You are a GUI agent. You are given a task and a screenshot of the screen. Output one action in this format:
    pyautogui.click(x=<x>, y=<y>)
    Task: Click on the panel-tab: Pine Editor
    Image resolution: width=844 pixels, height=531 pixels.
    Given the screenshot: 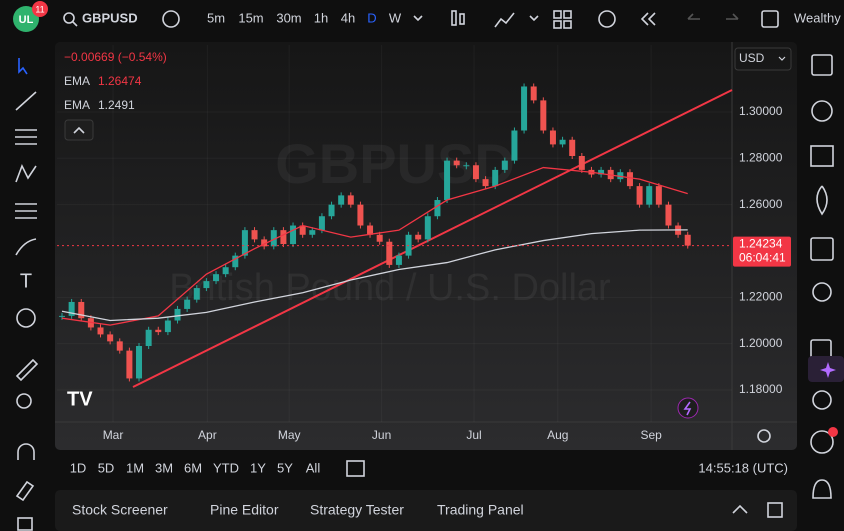 What is the action you would take?
    pyautogui.click(x=244, y=510)
    